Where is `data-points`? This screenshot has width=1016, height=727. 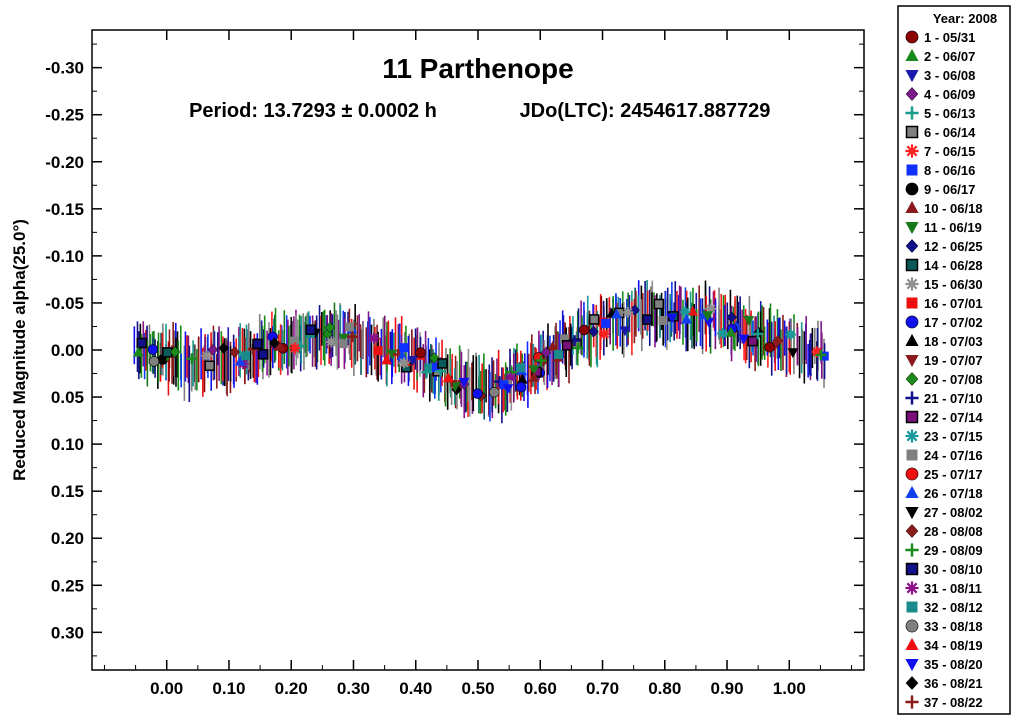 data-points is located at coordinates (480, 352).